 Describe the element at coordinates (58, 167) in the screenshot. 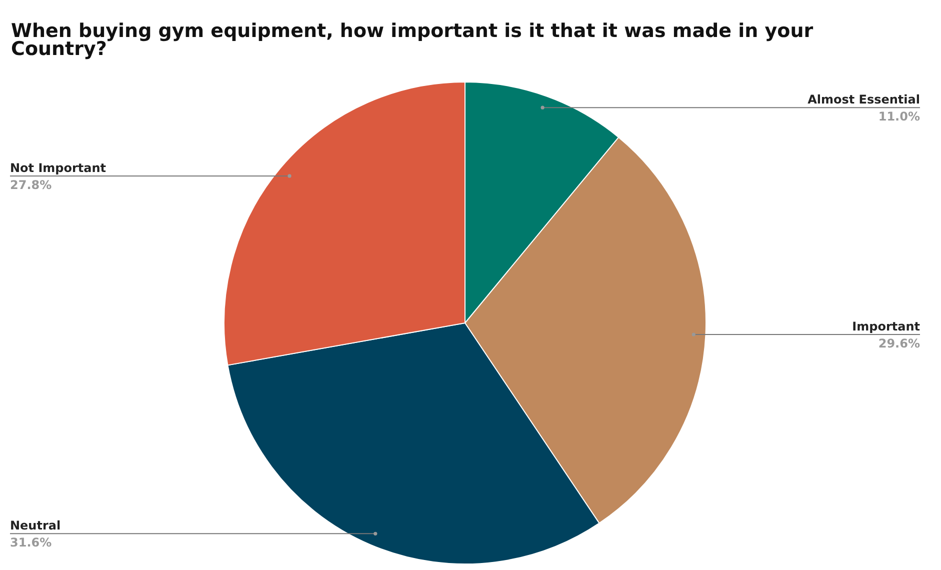

I see `slice-label: Not Important` at that location.